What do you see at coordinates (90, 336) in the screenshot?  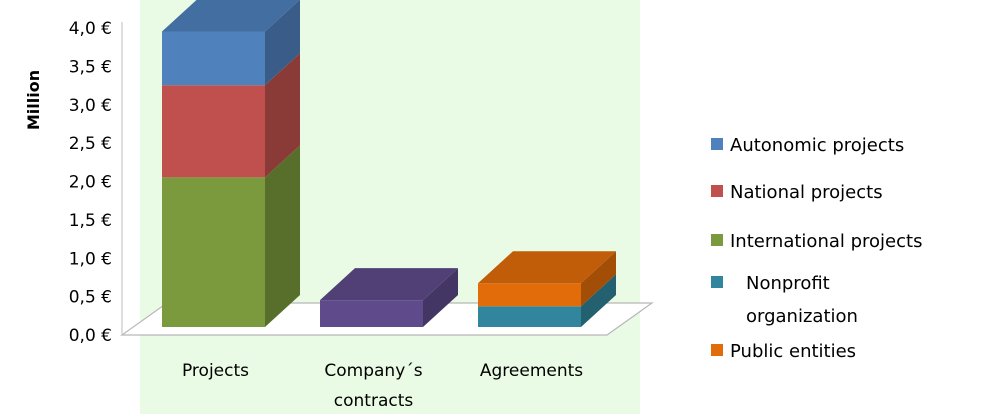 I see `y-tick-label: 0,0 €` at bounding box center [90, 336].